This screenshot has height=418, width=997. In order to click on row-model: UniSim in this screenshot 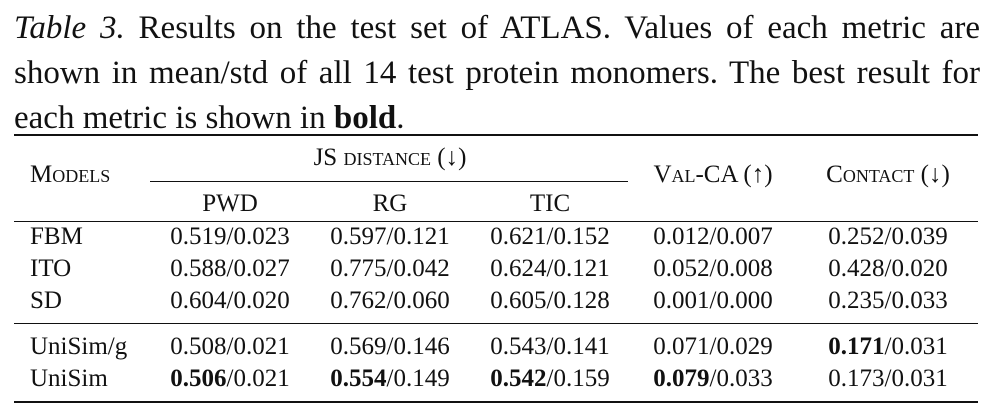, I will do `click(69, 378)`.